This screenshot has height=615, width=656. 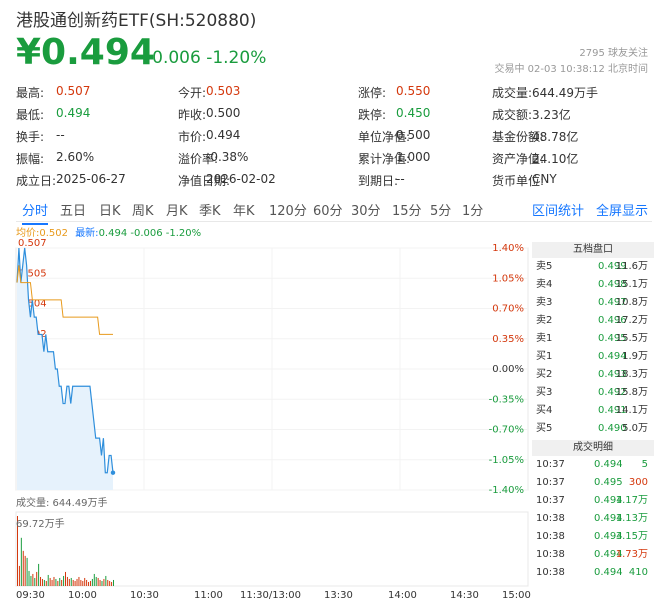 I want to click on order-book-vol: 15.8万, so click(x=631, y=392).